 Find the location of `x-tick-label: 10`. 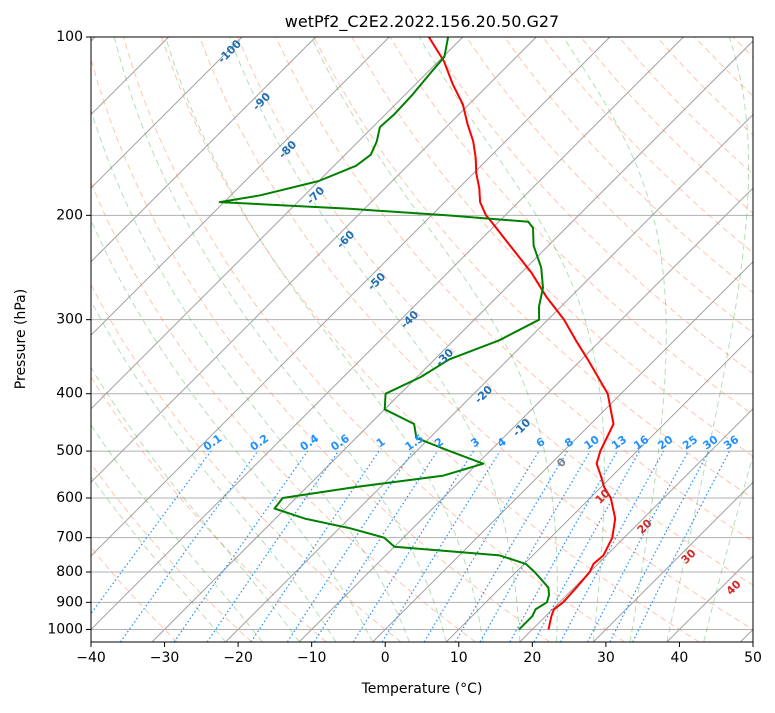

x-tick-label: 10 is located at coordinates (459, 658).